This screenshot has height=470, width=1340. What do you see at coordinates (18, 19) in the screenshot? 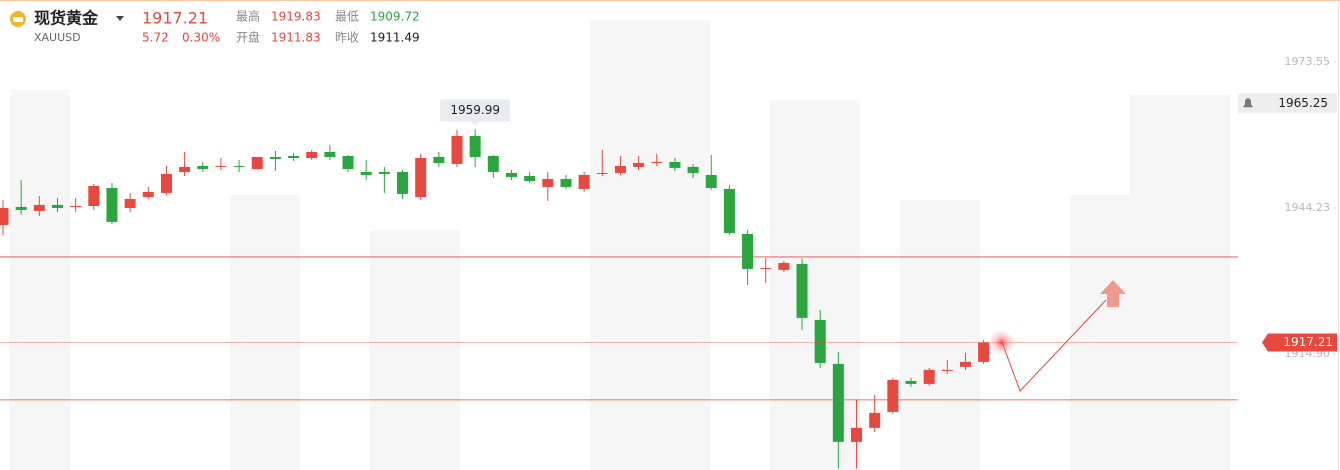
I see `gold-icon-bar` at bounding box center [18, 19].